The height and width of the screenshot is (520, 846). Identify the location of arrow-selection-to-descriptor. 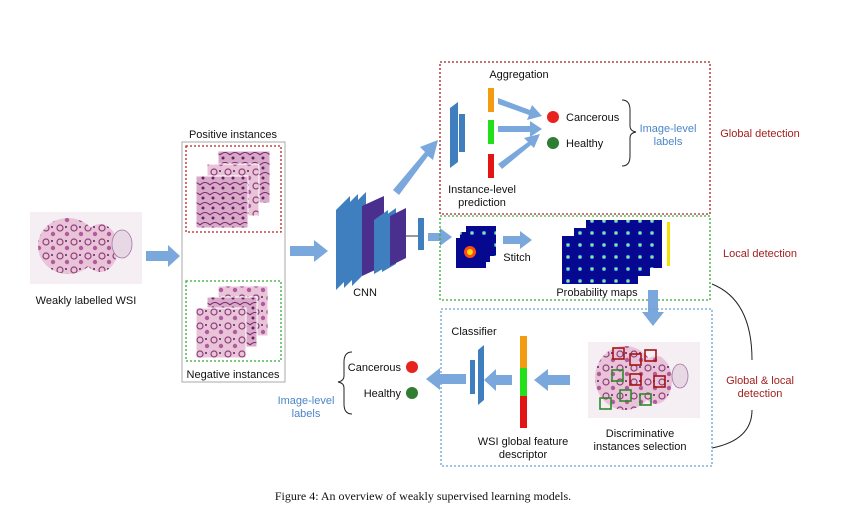
(552, 380).